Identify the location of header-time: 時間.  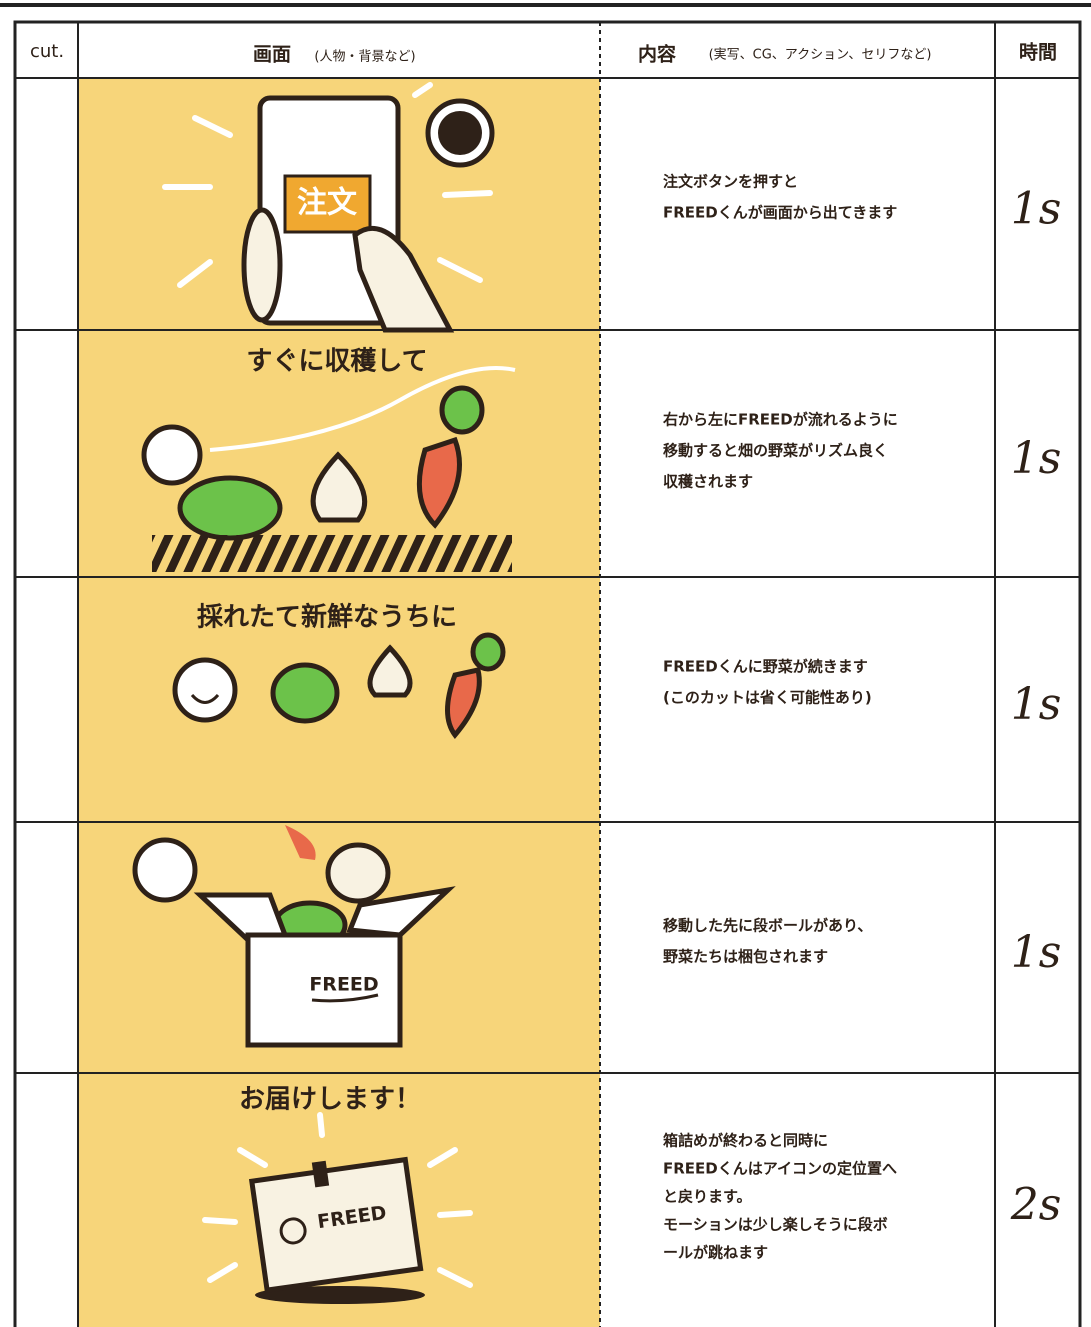
(1038, 53).